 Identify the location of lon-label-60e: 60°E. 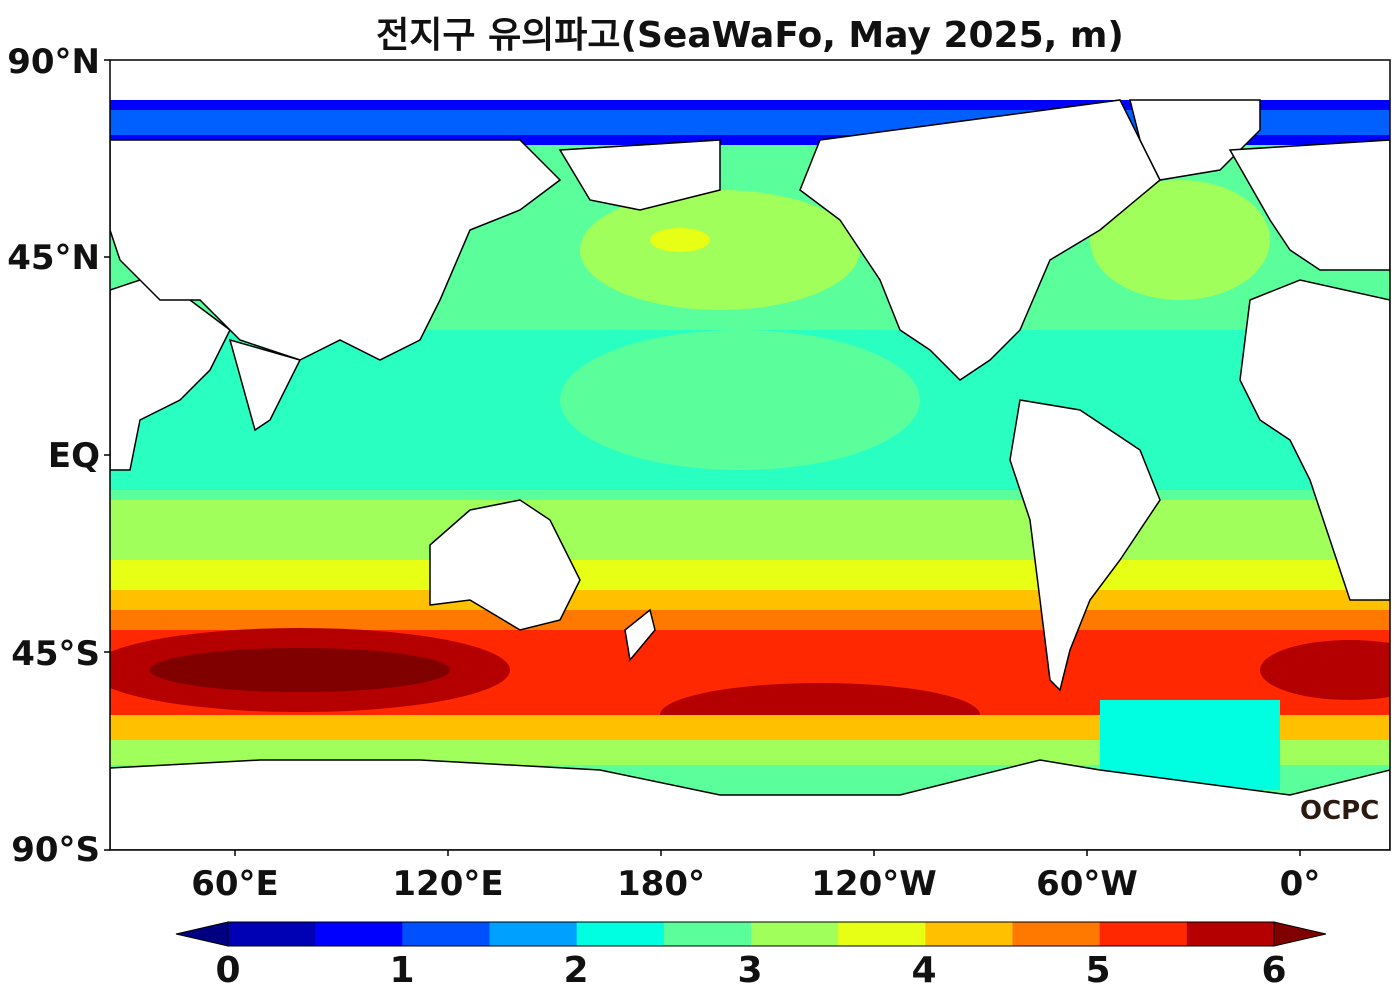
(235, 884).